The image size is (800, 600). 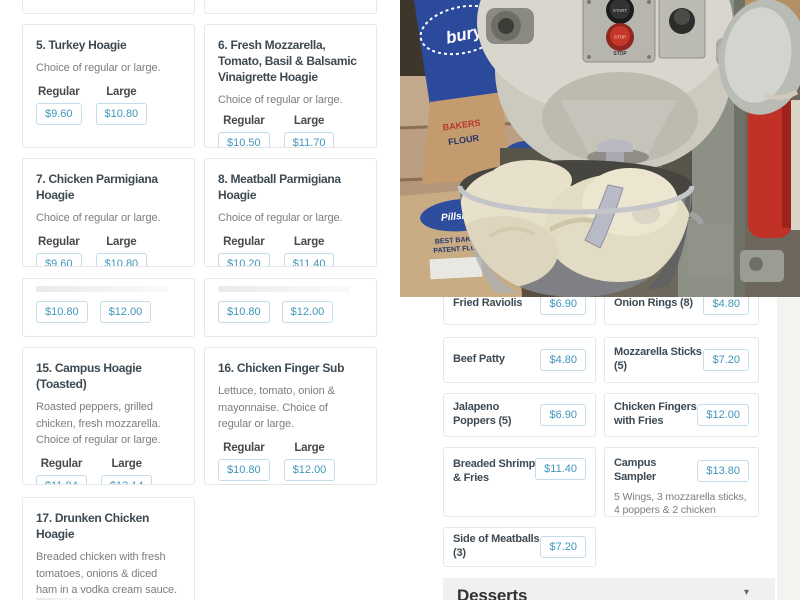 I want to click on item-name: Chicken Fingers with Fries, so click(x=655, y=414).